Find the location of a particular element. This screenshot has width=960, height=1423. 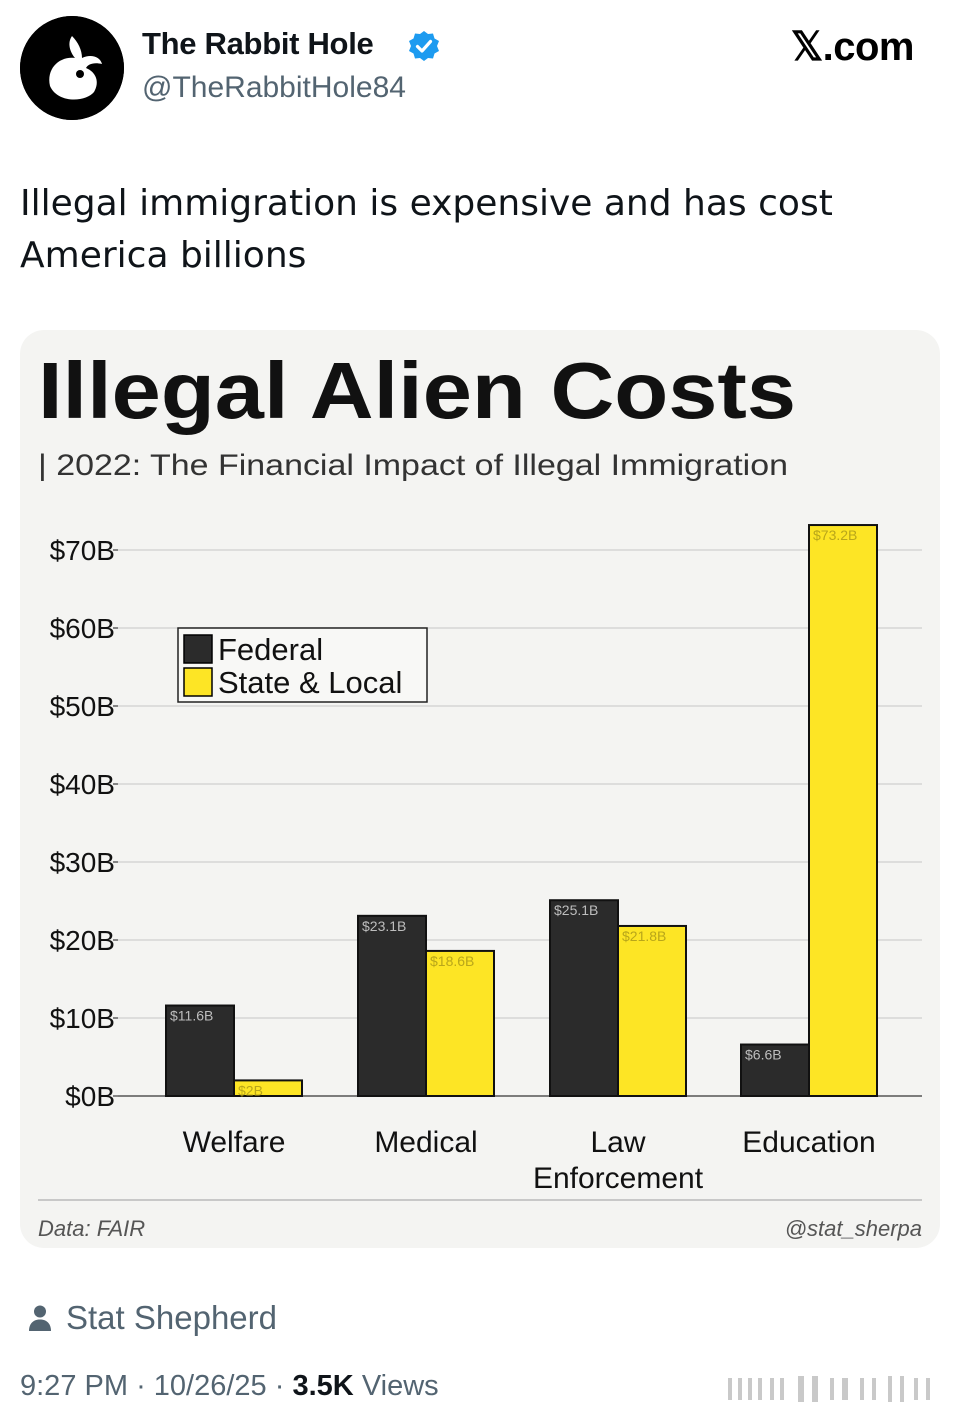

y-tick-label: $20B is located at coordinates (82, 940).